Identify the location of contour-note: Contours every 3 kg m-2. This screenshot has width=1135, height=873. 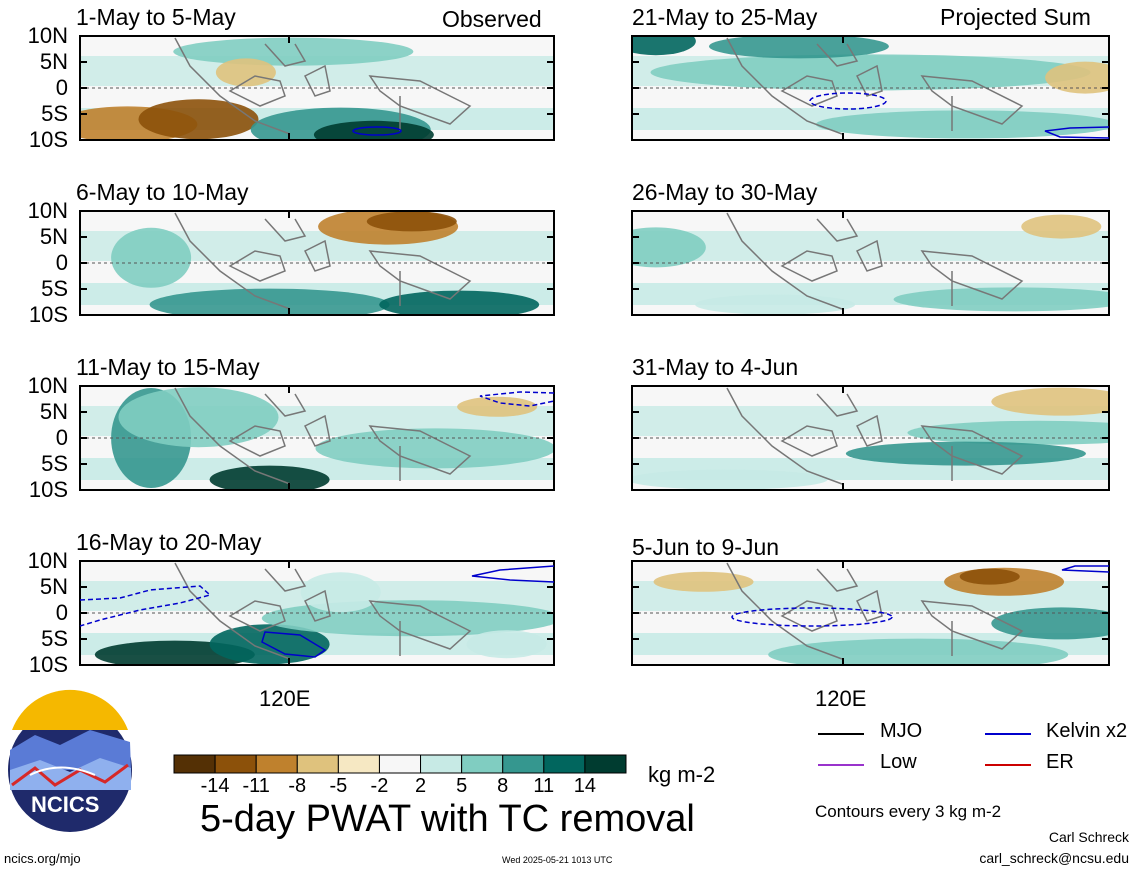
(908, 811).